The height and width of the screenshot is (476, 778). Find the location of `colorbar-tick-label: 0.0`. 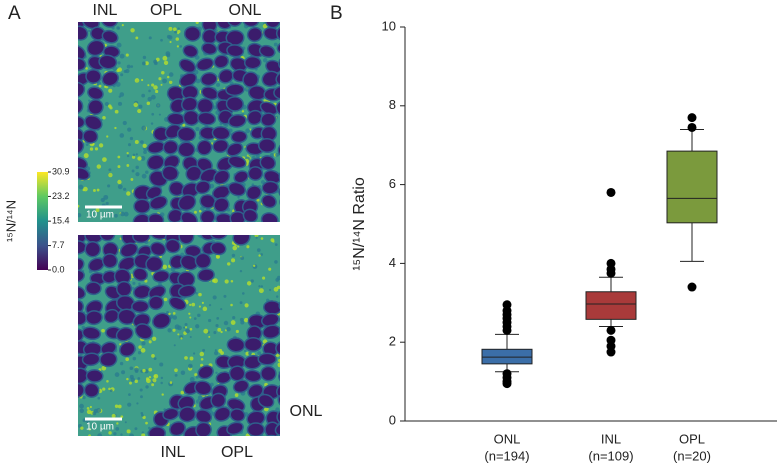

colorbar-tick-label: 0.0 is located at coordinates (58, 269).